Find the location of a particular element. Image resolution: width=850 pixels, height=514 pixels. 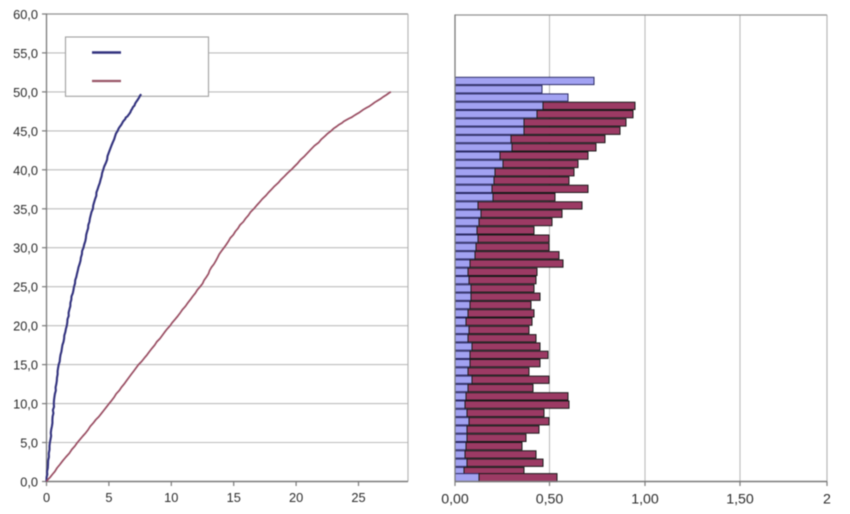

svg-text: 20,0 is located at coordinates (25, 326).